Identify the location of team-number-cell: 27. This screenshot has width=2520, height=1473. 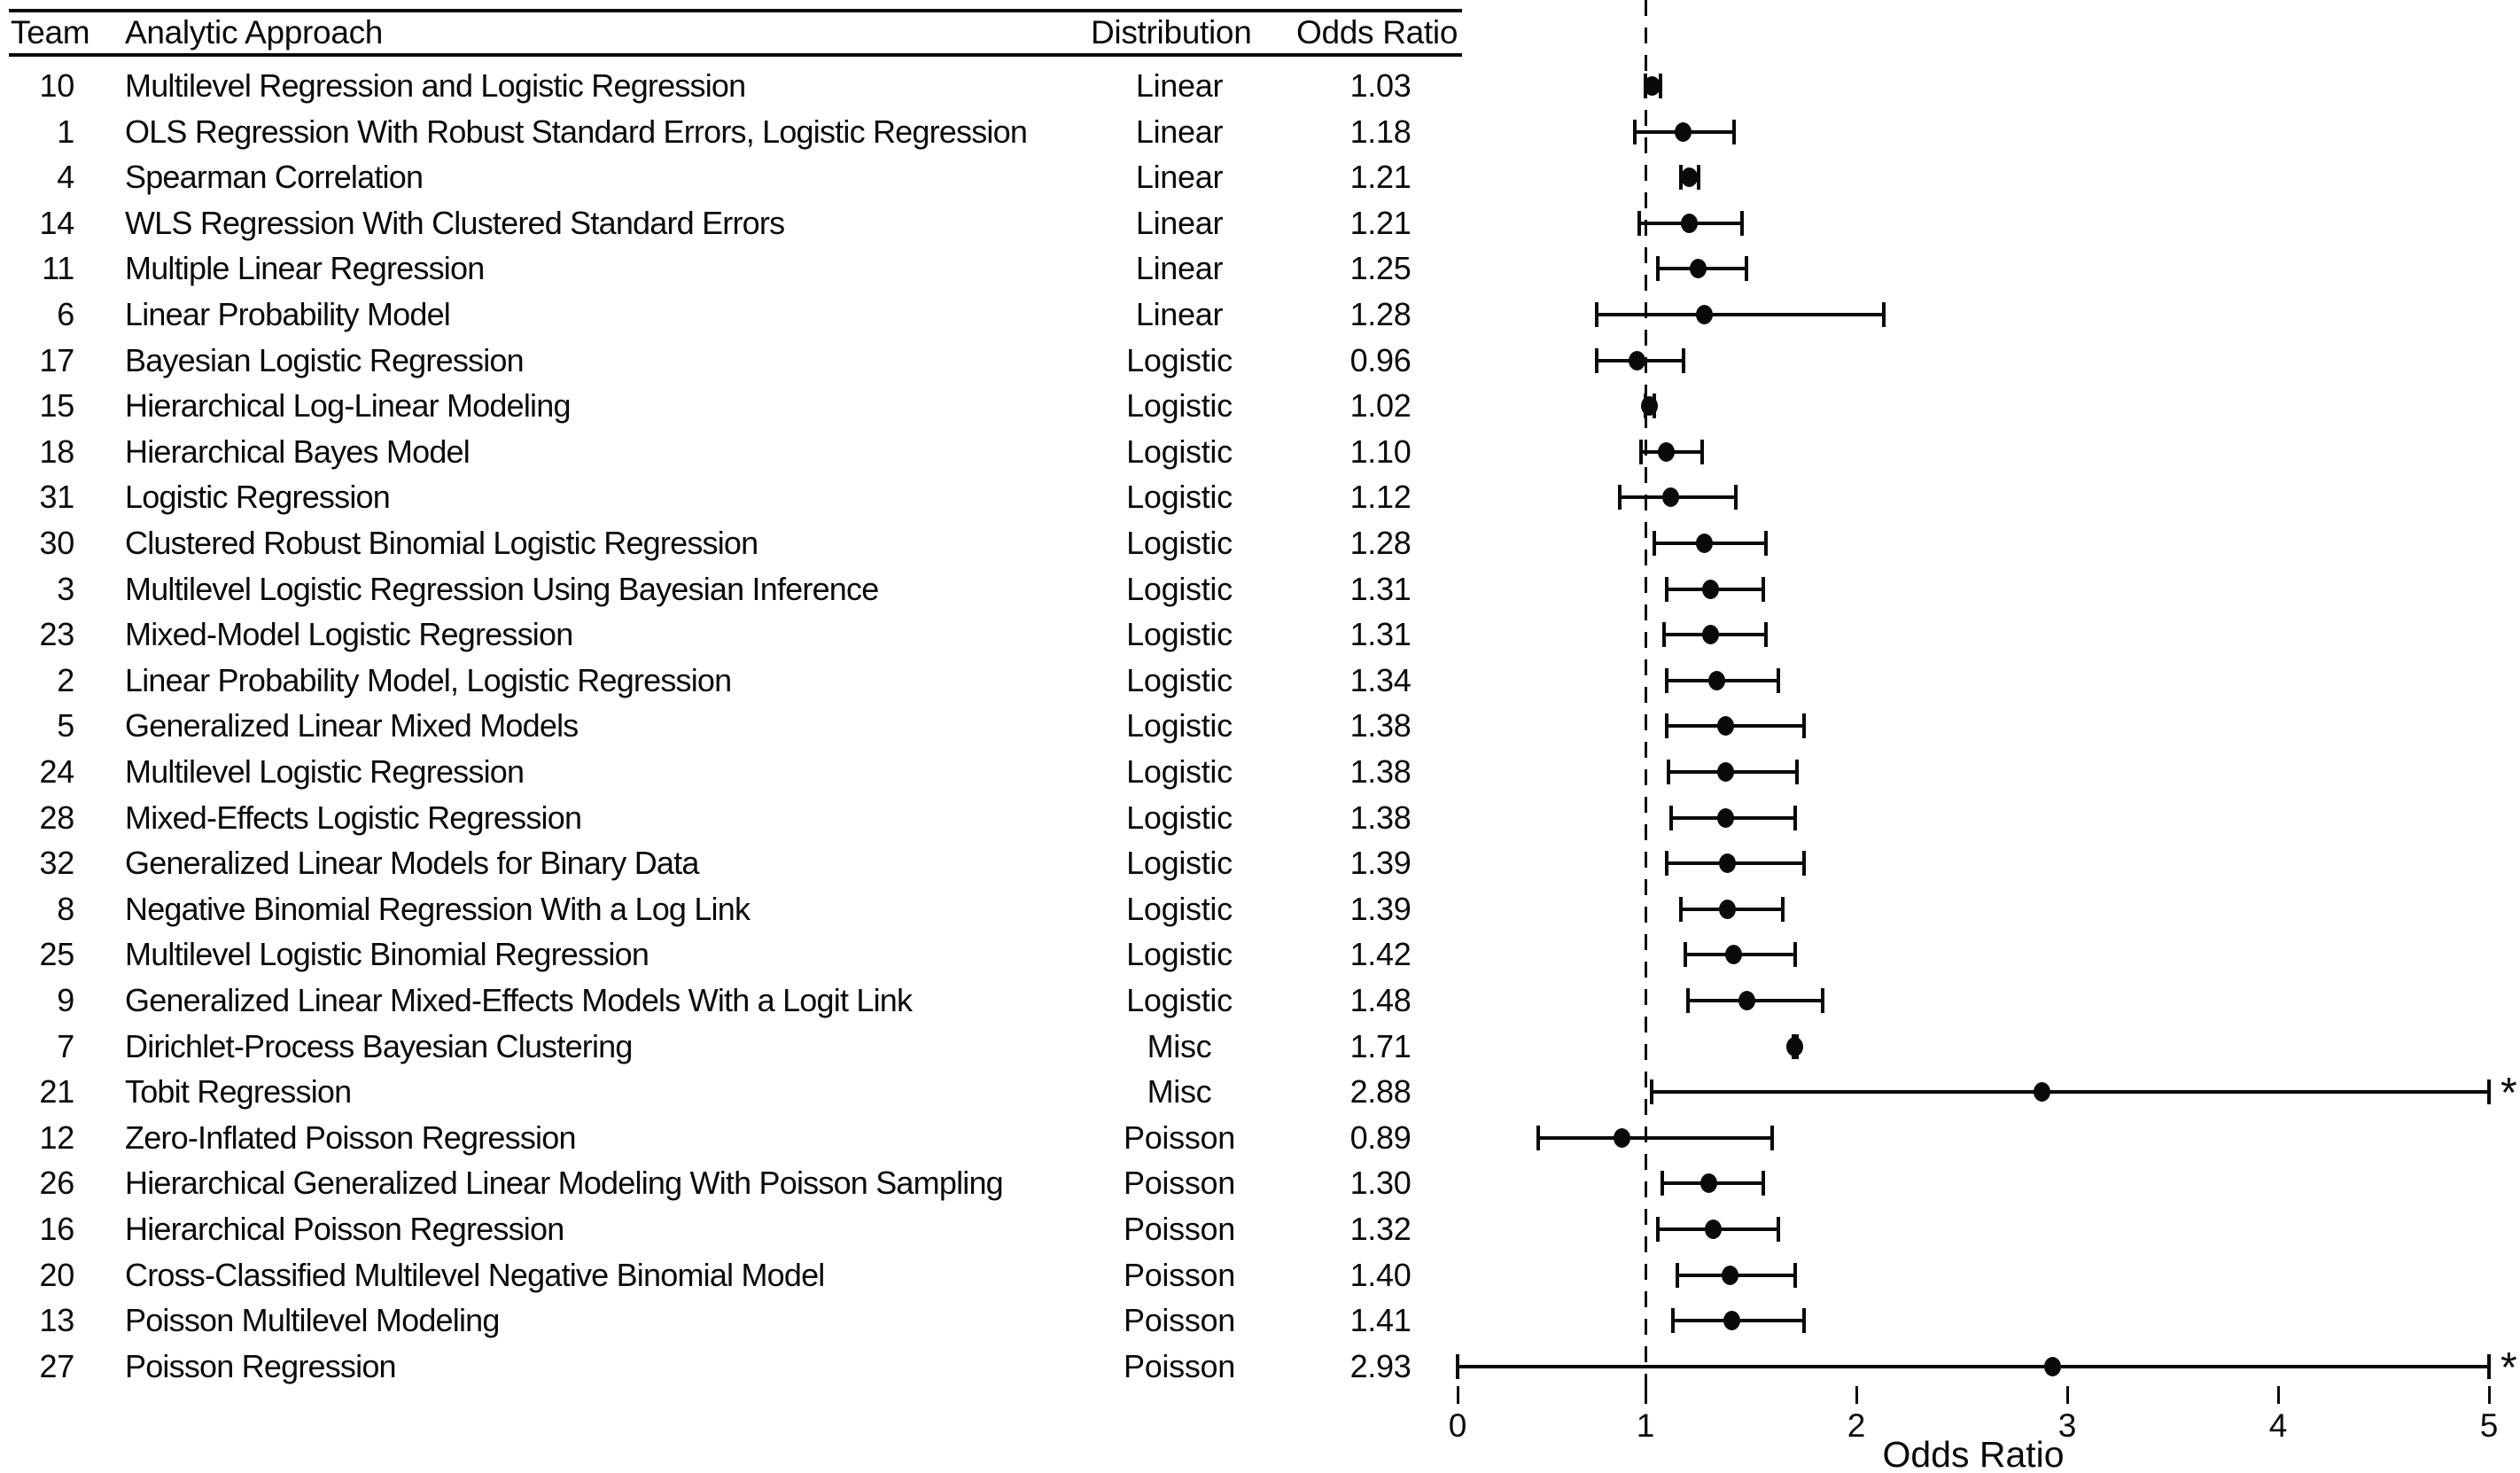
(57, 1365).